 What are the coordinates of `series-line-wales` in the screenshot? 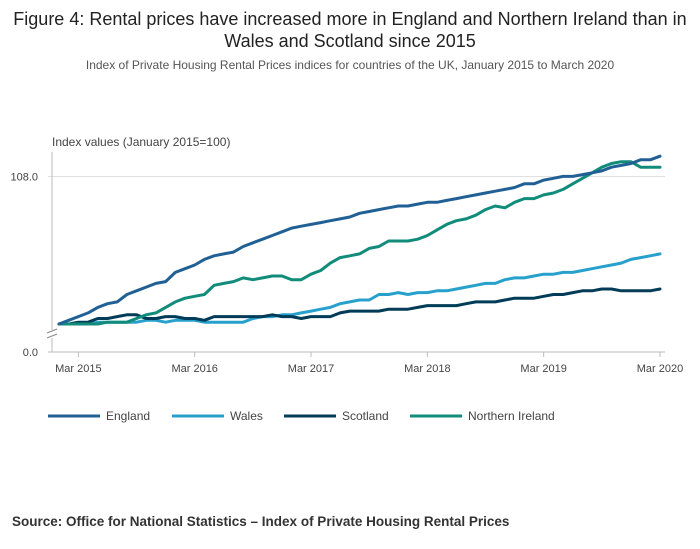 It's located at (359, 289).